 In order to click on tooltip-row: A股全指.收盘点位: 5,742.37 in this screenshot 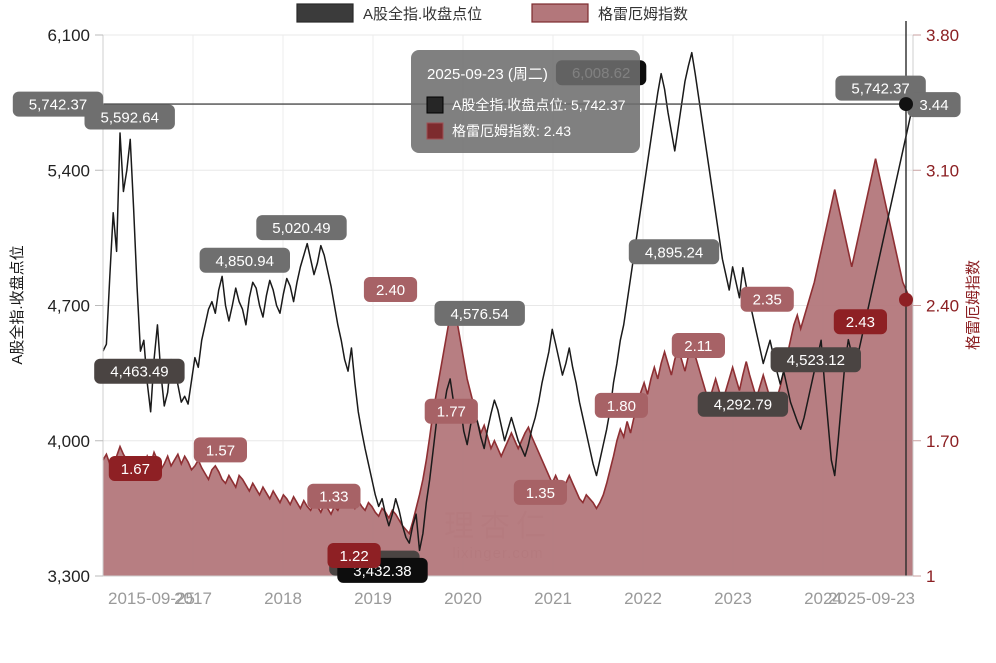, I will do `click(539, 105)`.